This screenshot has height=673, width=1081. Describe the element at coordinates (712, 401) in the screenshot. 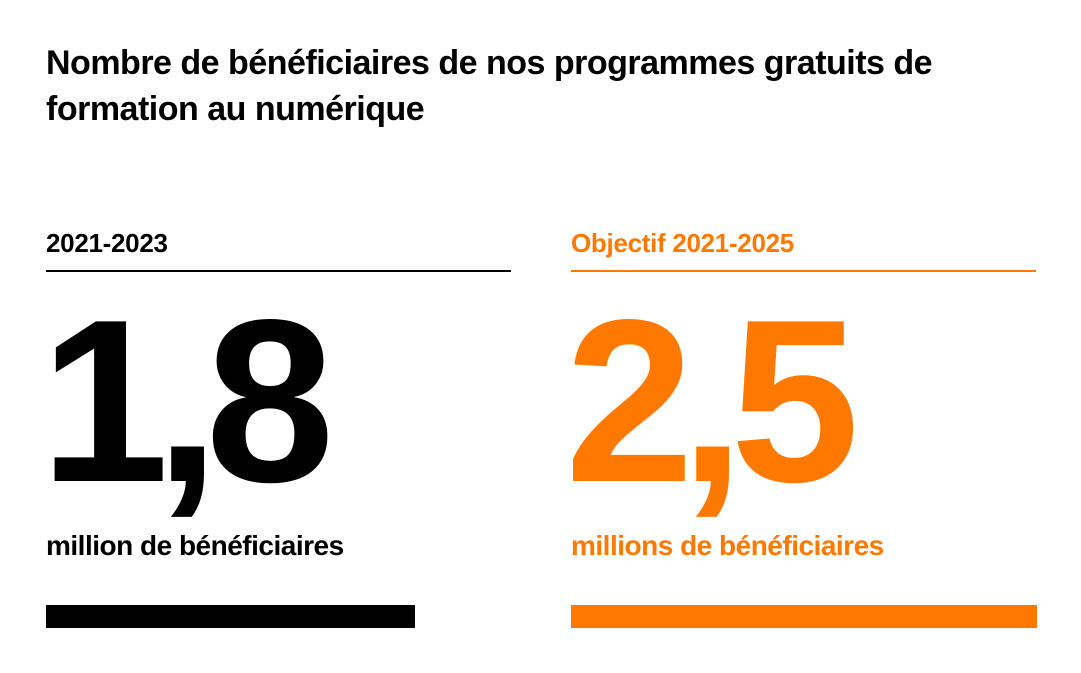

I see `big-number: 2,5` at that location.